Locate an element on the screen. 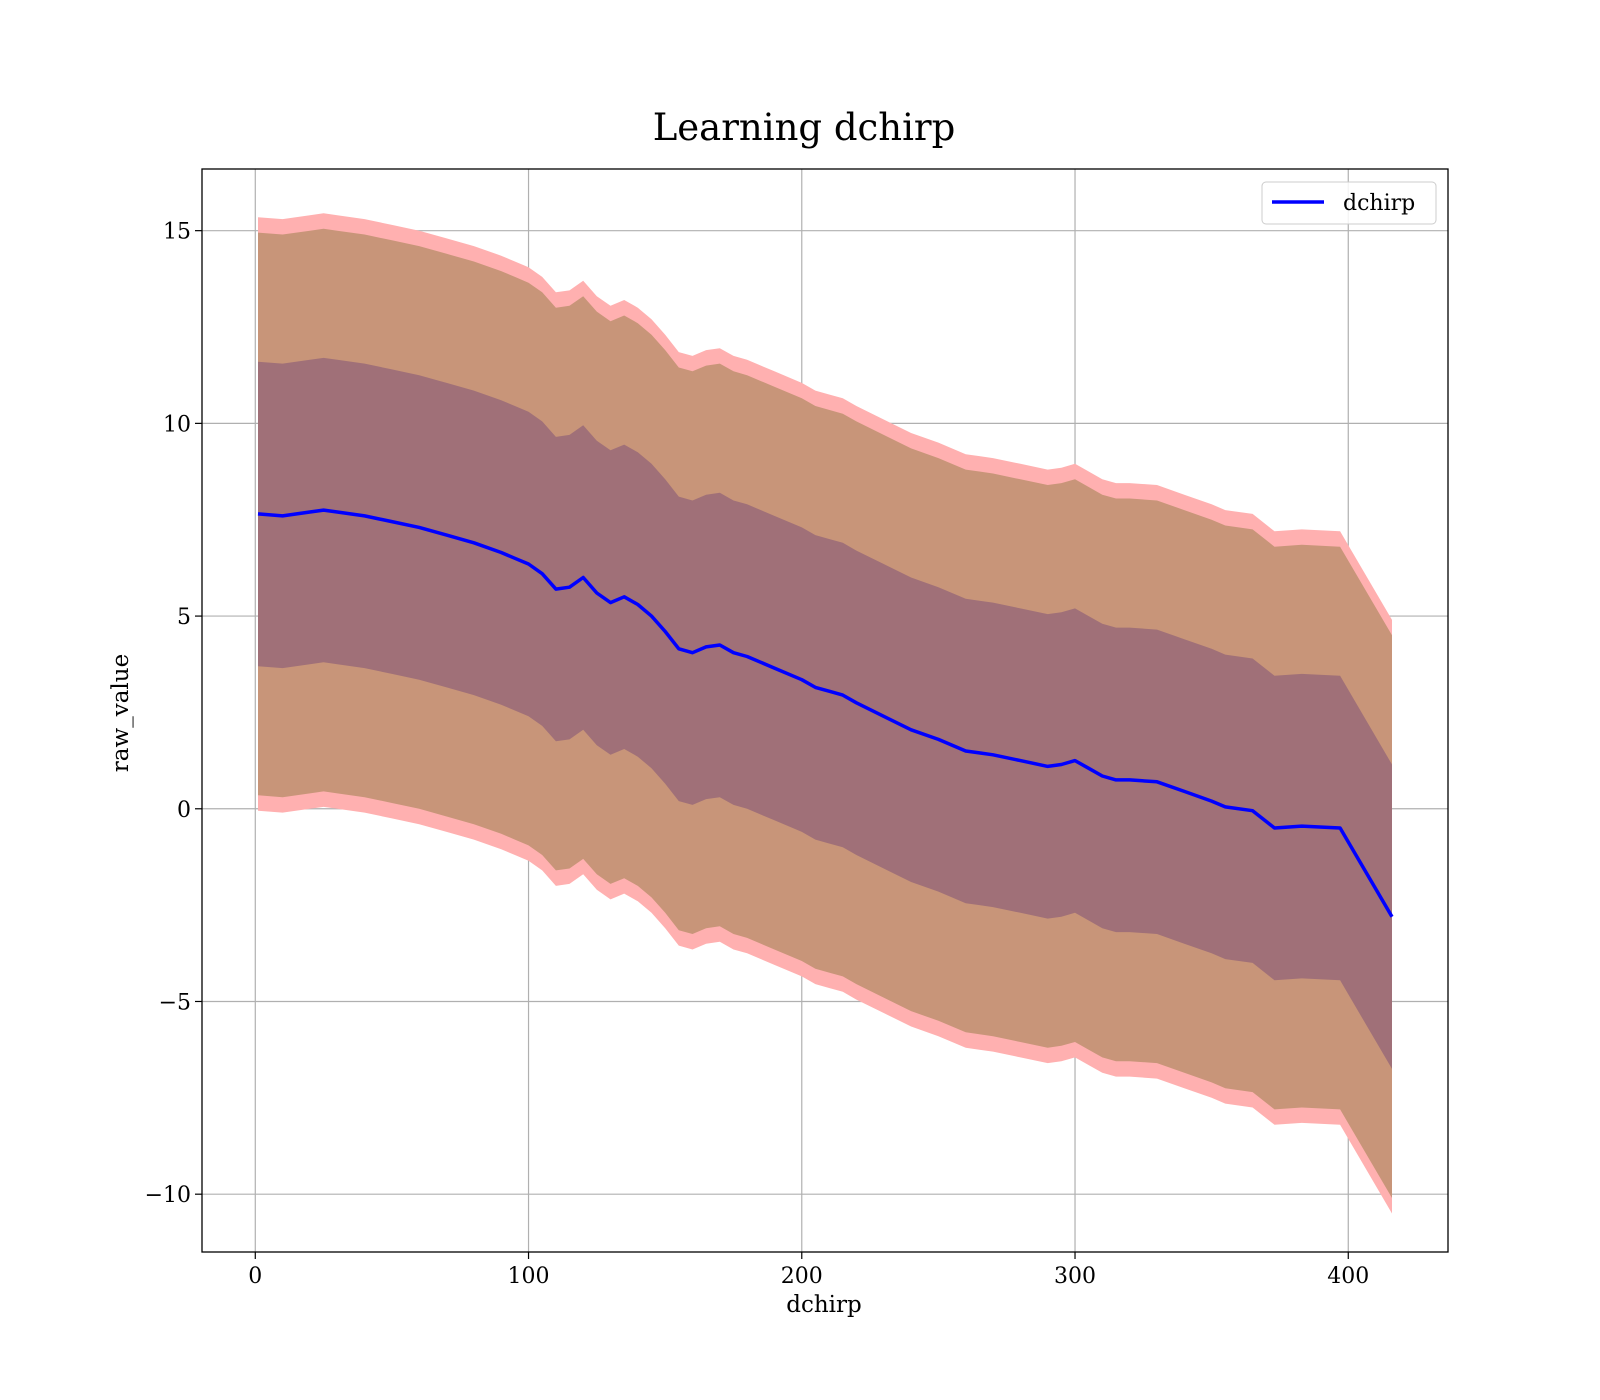  y-tick-label: −5 is located at coordinates (175, 1002).